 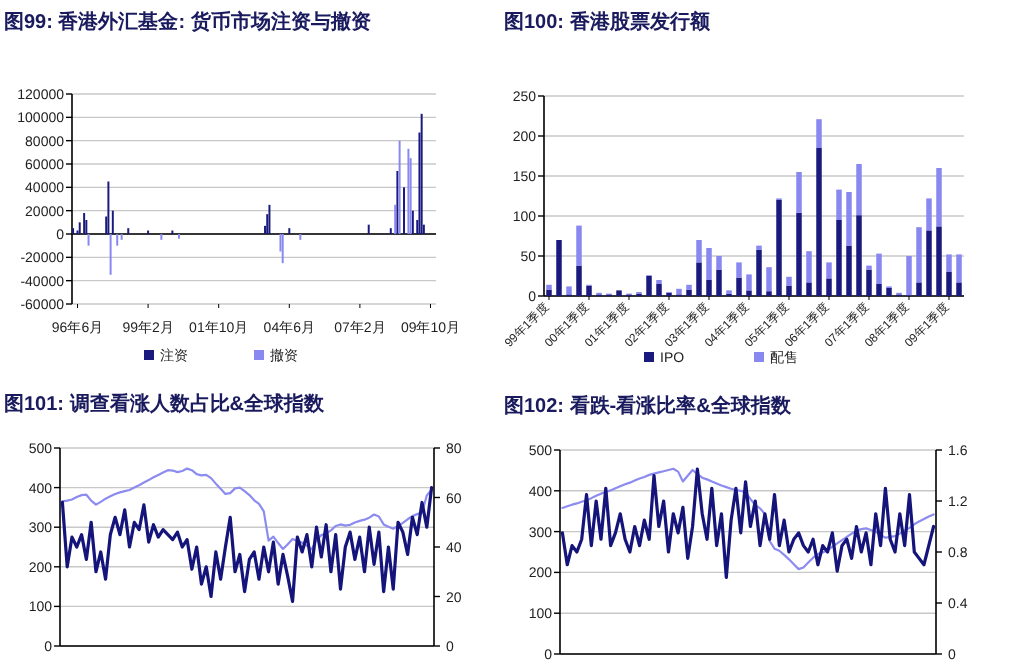 What do you see at coordinates (648, 406) in the screenshot?
I see `chart-title: 图102: 看跌-看涨比率&全球指数` at bounding box center [648, 406].